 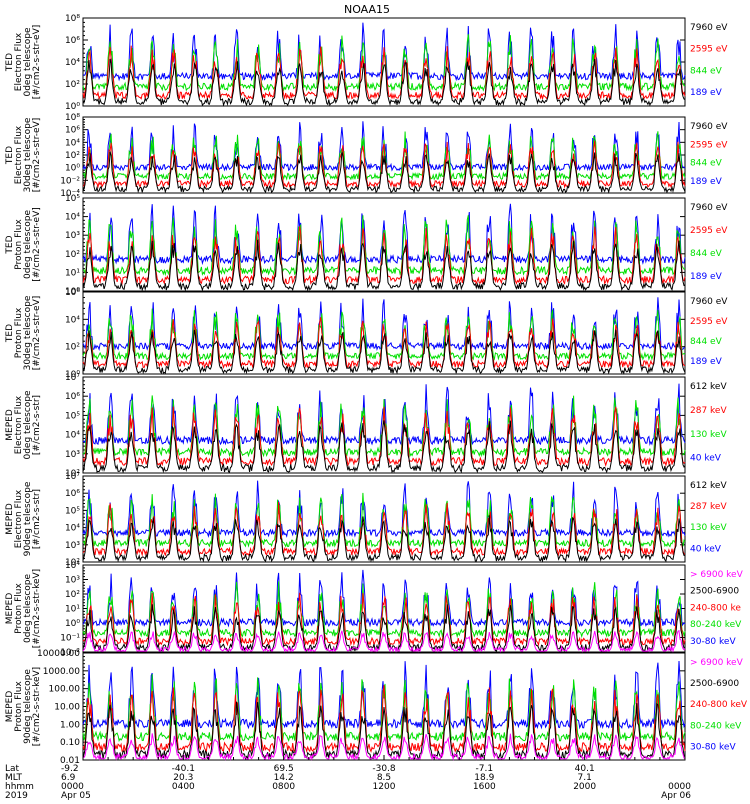 I want to click on x-tick-label: 0800, so click(x=283, y=787).